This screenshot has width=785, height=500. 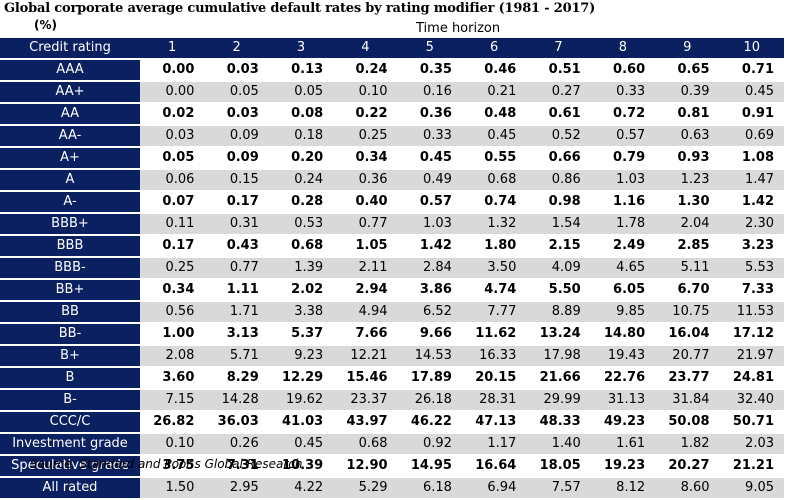 I want to click on rate-cell: 0.52, so click(x=558, y=136).